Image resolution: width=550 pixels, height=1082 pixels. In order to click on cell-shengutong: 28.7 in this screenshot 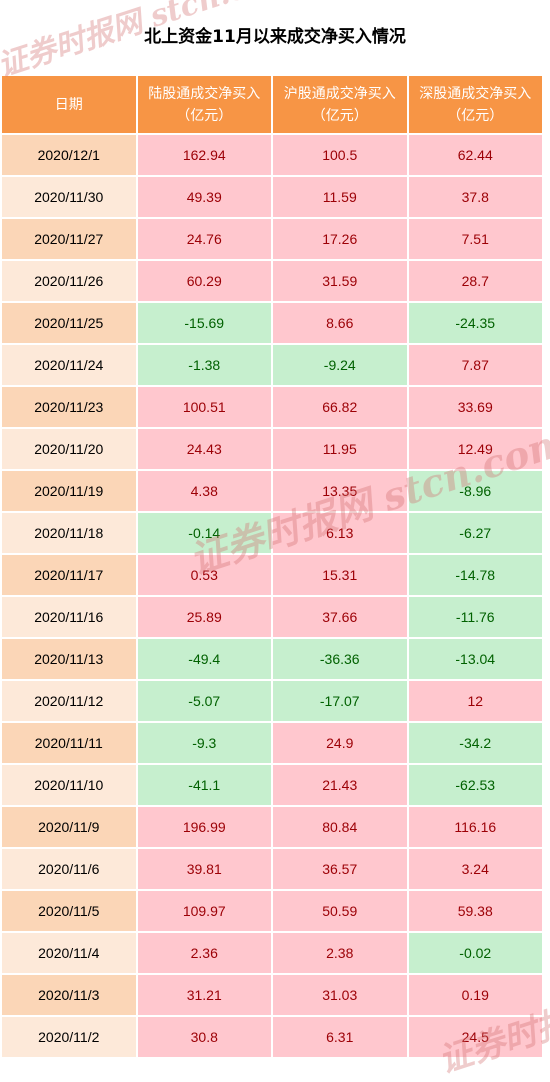, I will do `click(475, 281)`.